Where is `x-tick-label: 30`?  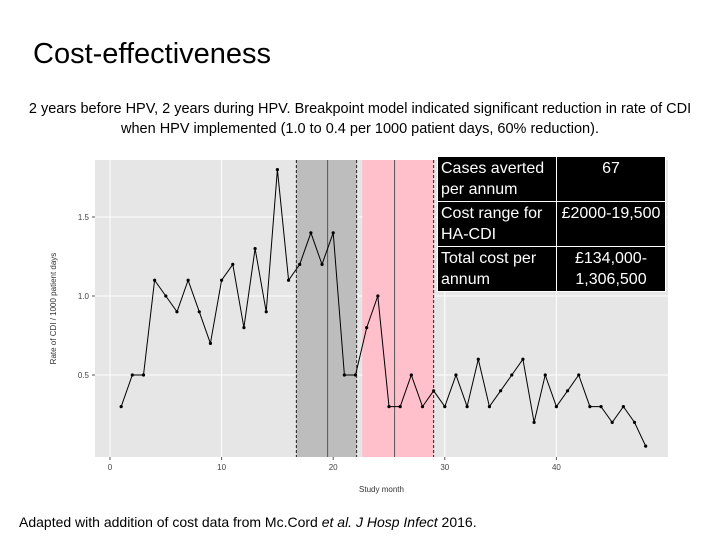 x-tick-label: 30 is located at coordinates (444, 467).